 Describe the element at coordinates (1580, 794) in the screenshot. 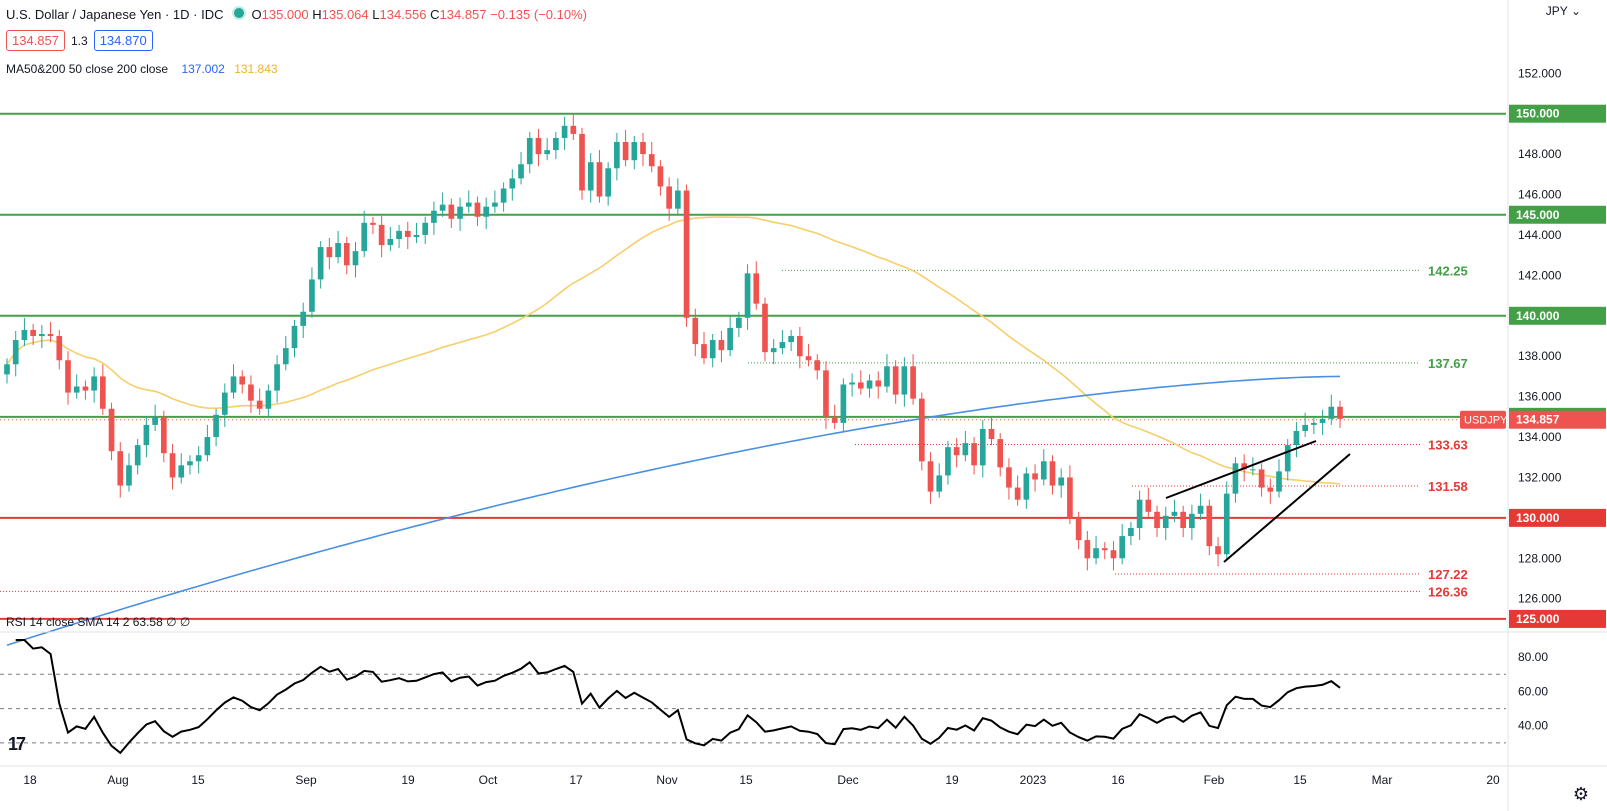

I see `gear-icon: ⚙` at that location.